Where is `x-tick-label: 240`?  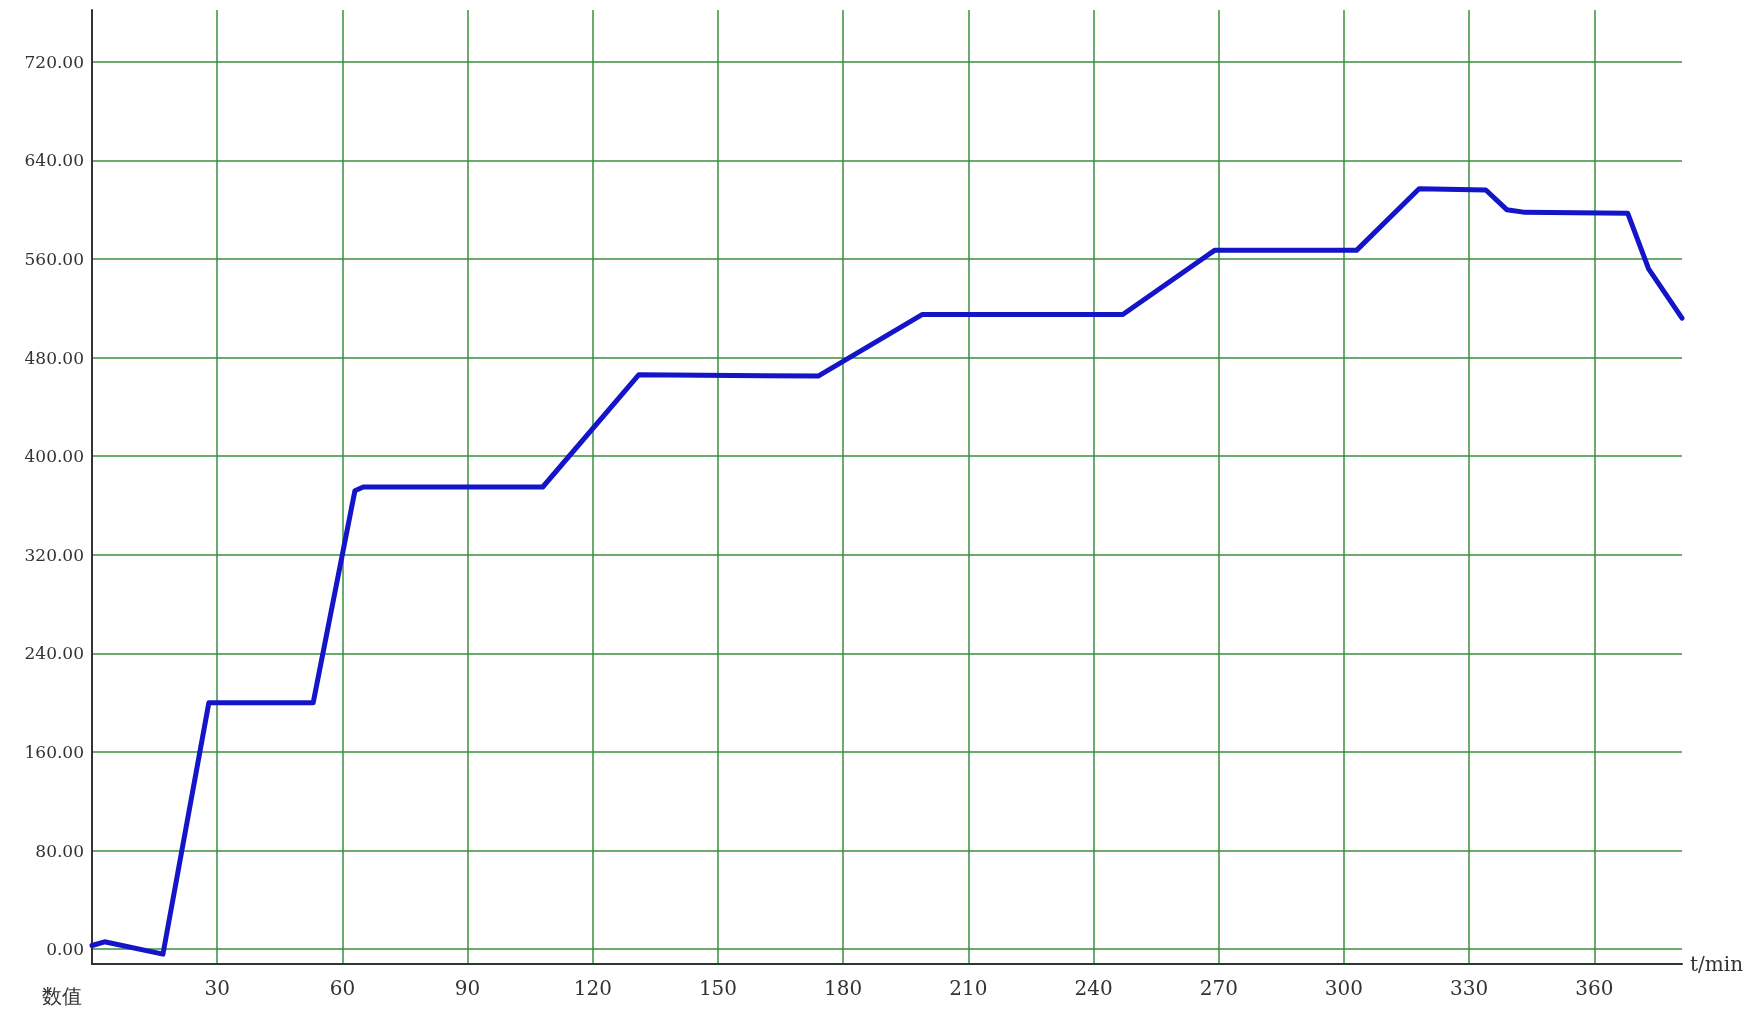 x-tick-label: 240 is located at coordinates (1093, 988).